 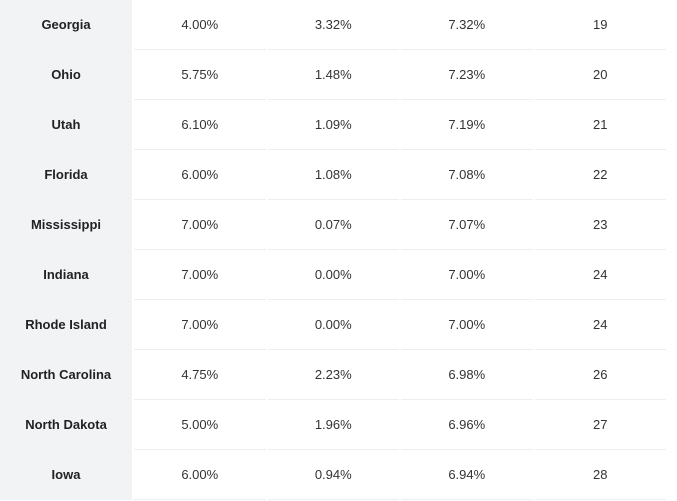 I want to click on rank-cell: 19, so click(x=600, y=25).